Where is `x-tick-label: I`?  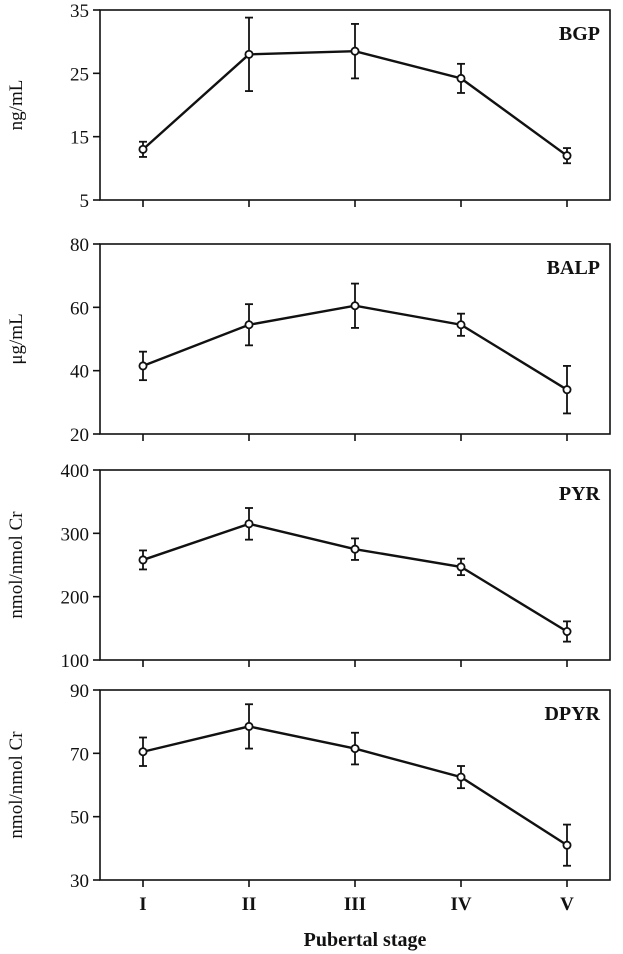 x-tick-label: I is located at coordinates (142, 904).